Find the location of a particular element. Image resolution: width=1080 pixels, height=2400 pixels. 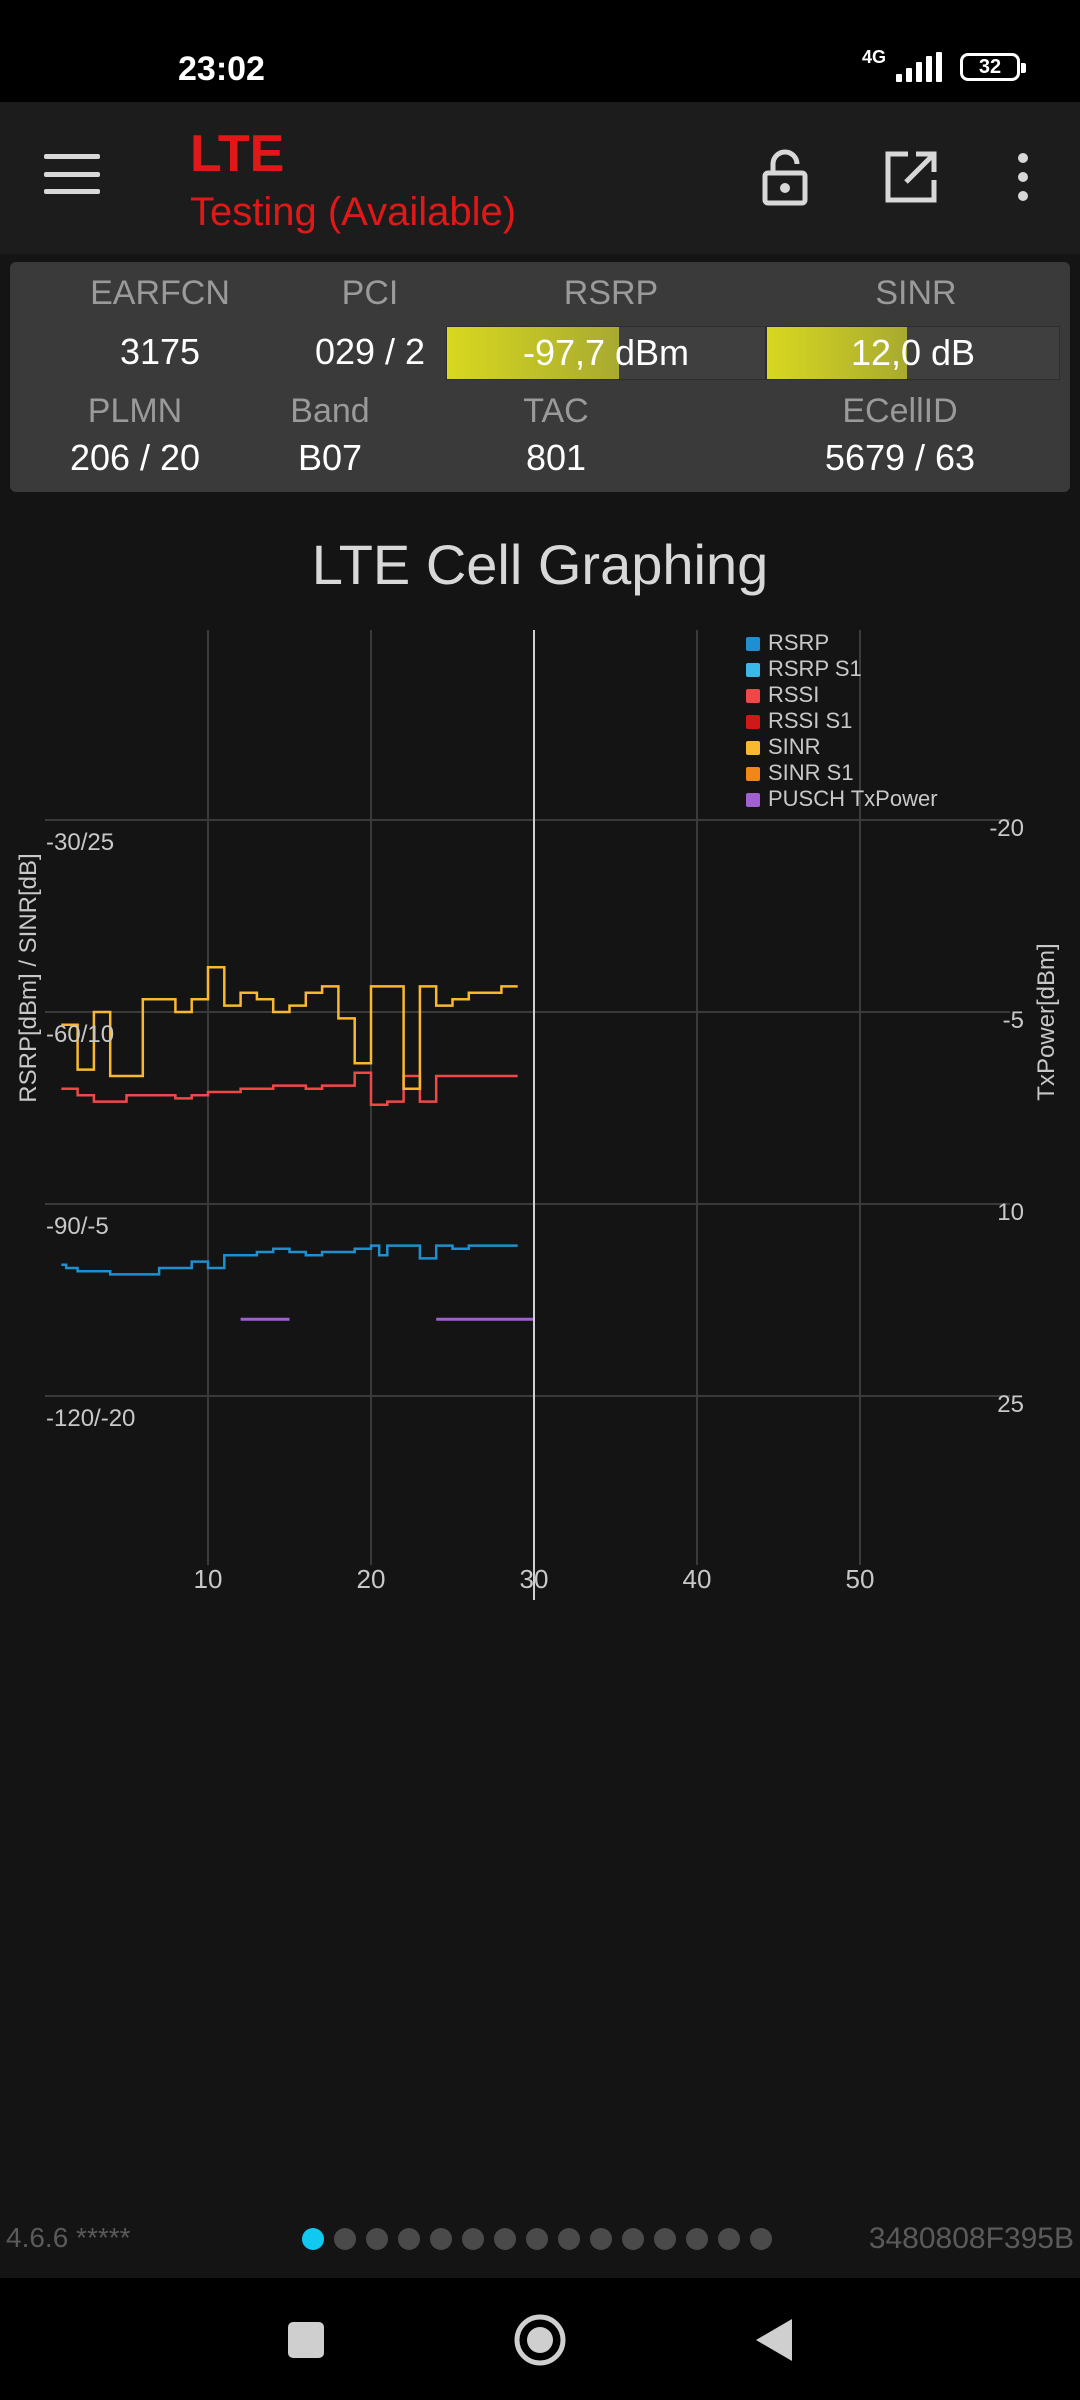

network-type: 4G is located at coordinates (873, 57).